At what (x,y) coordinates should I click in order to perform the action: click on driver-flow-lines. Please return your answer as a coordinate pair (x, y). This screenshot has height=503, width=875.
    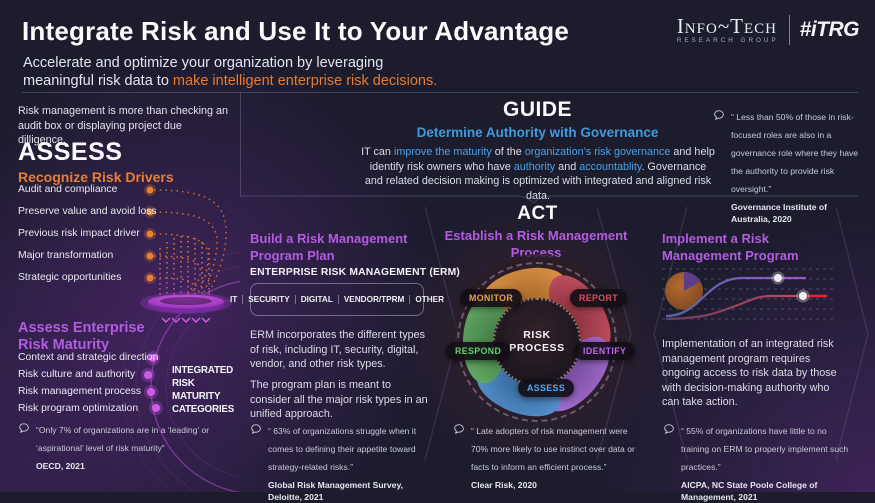
    Looking at the image, I should click on (190, 244).